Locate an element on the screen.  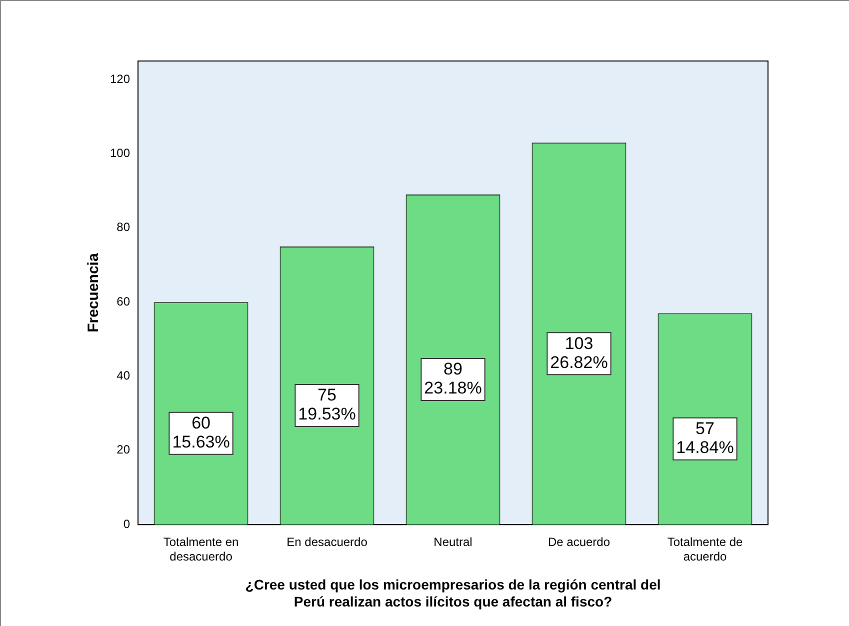
y-tick-label: 120 is located at coordinates (120, 79).